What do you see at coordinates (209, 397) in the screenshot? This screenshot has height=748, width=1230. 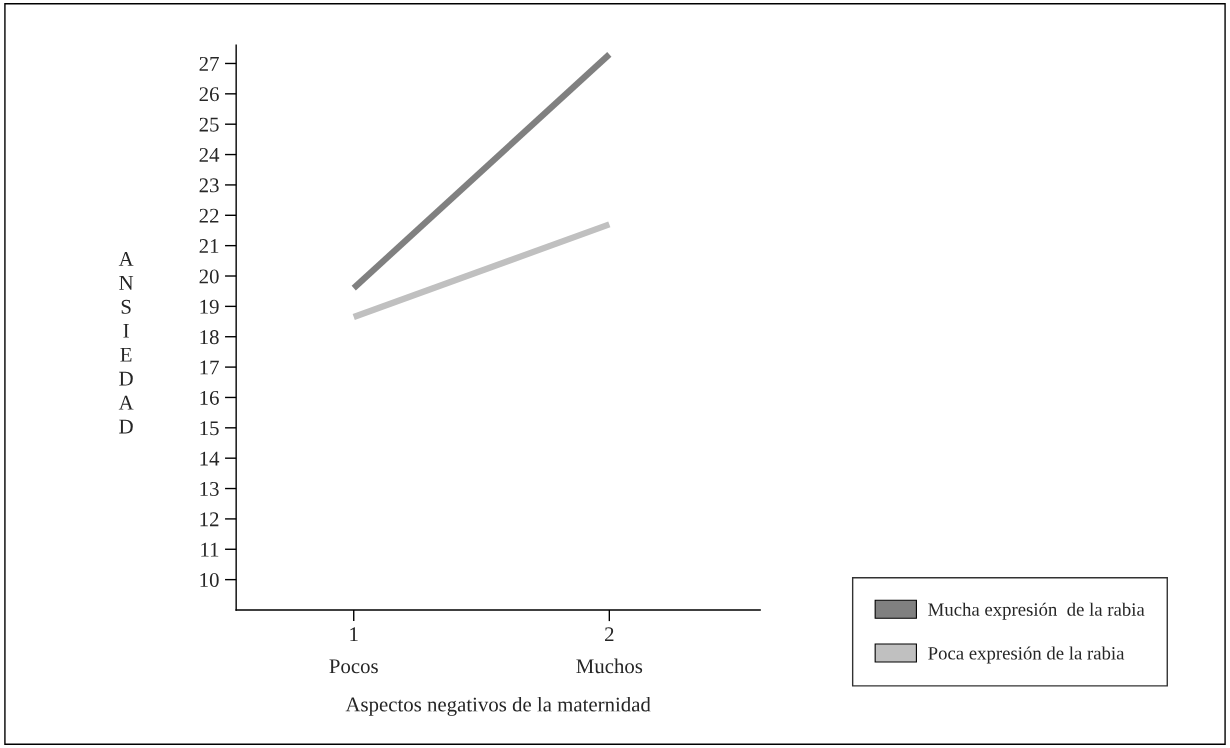 I see `y-tick-label: 16` at bounding box center [209, 397].